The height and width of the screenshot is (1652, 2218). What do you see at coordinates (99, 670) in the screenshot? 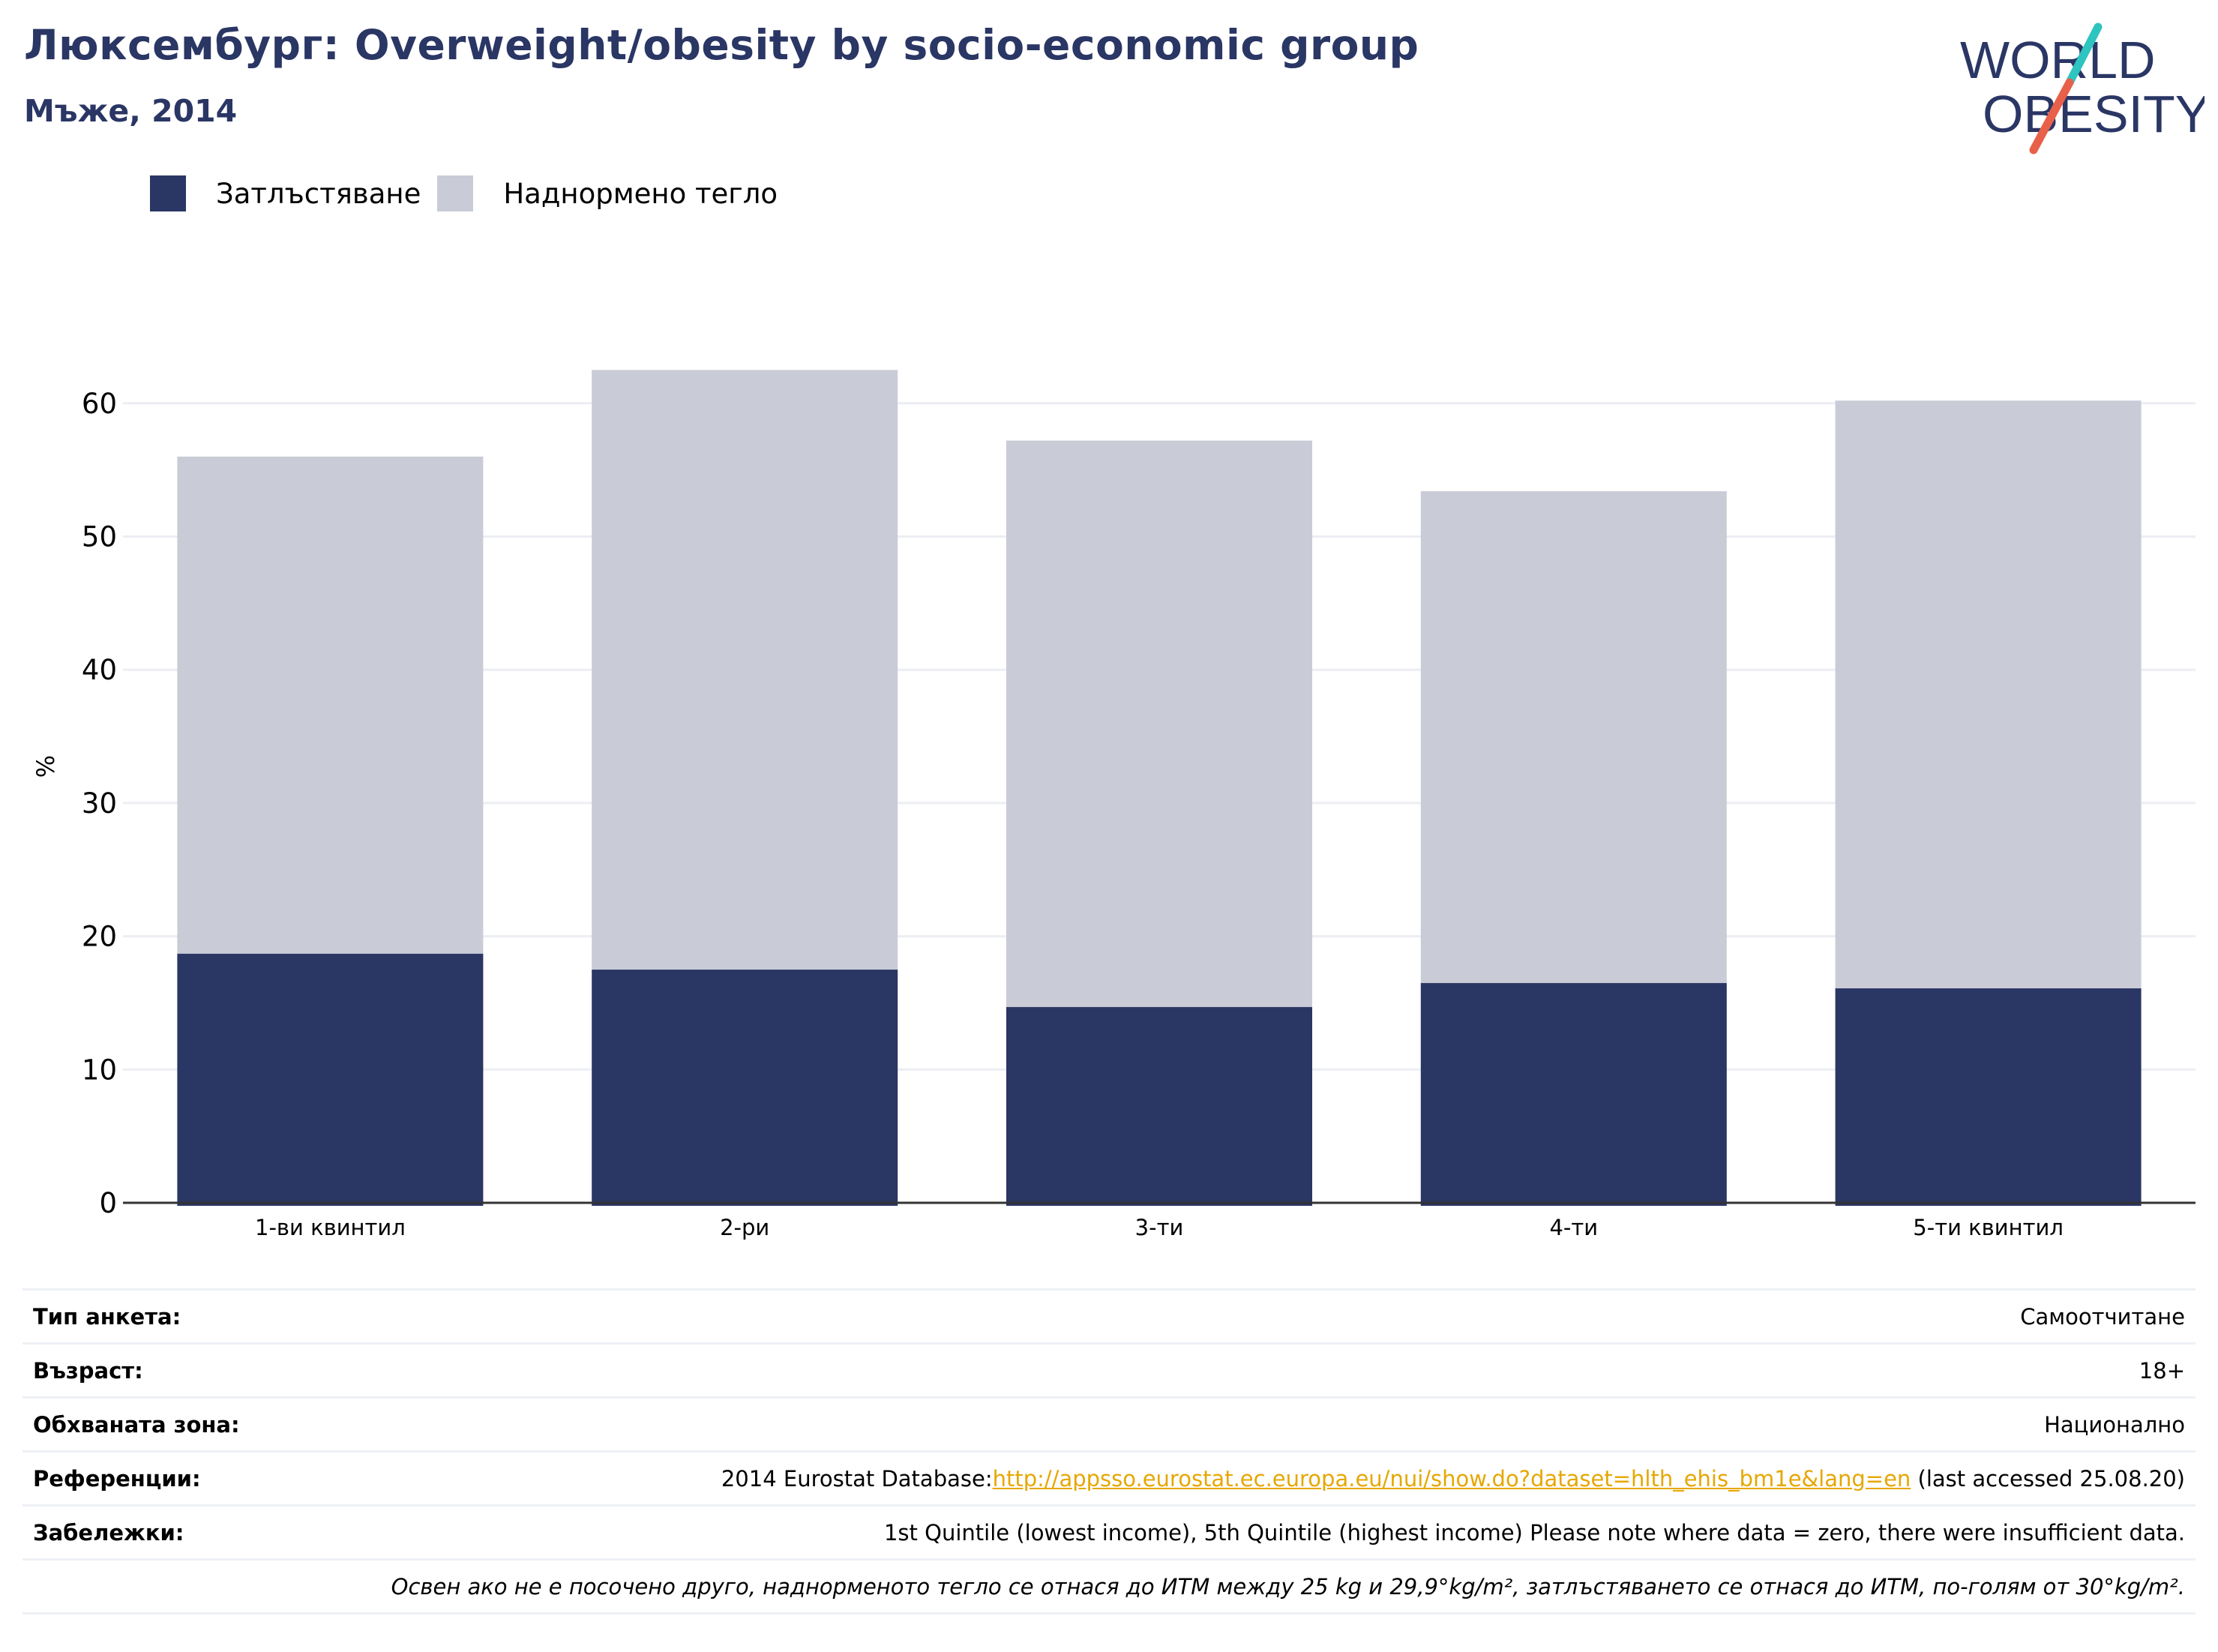
I see `y-tick-label-40: 40` at bounding box center [99, 670].